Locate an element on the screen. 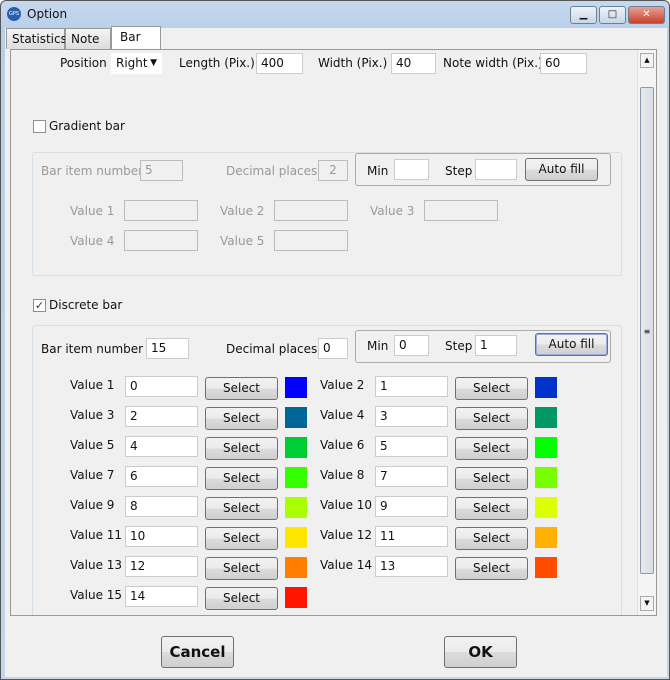 The height and width of the screenshot is (680, 670). width-label: Width (Pix.) is located at coordinates (353, 63).